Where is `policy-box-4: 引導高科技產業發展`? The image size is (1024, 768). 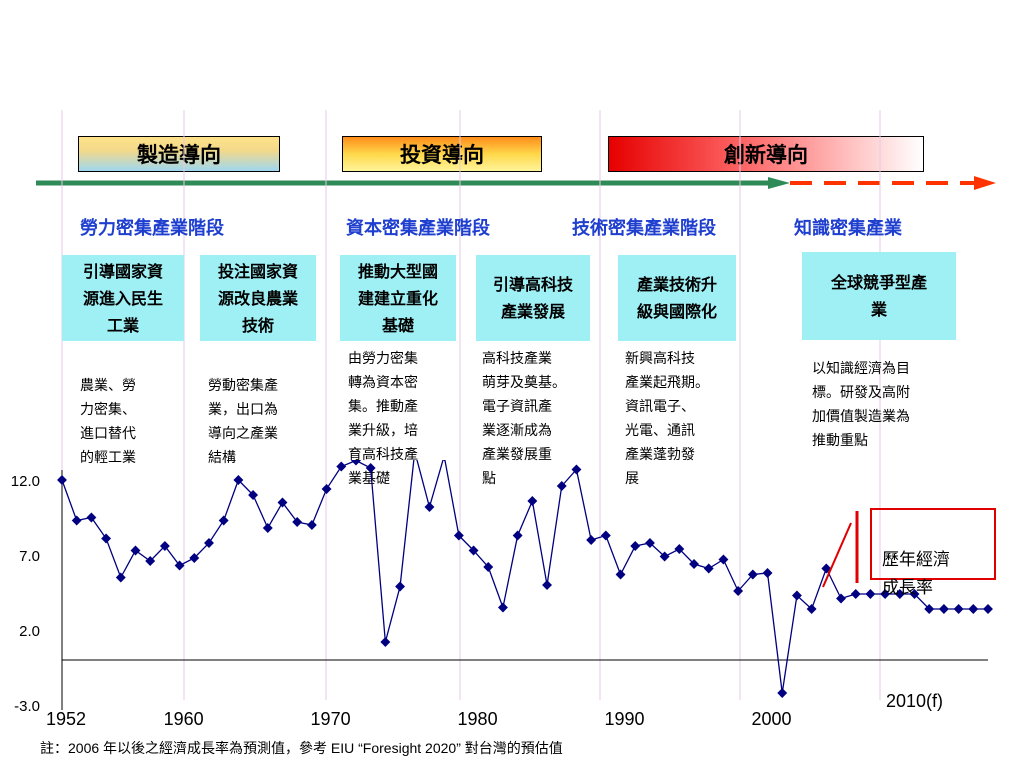 policy-box-4: 引導高科技產業發展 is located at coordinates (533, 298).